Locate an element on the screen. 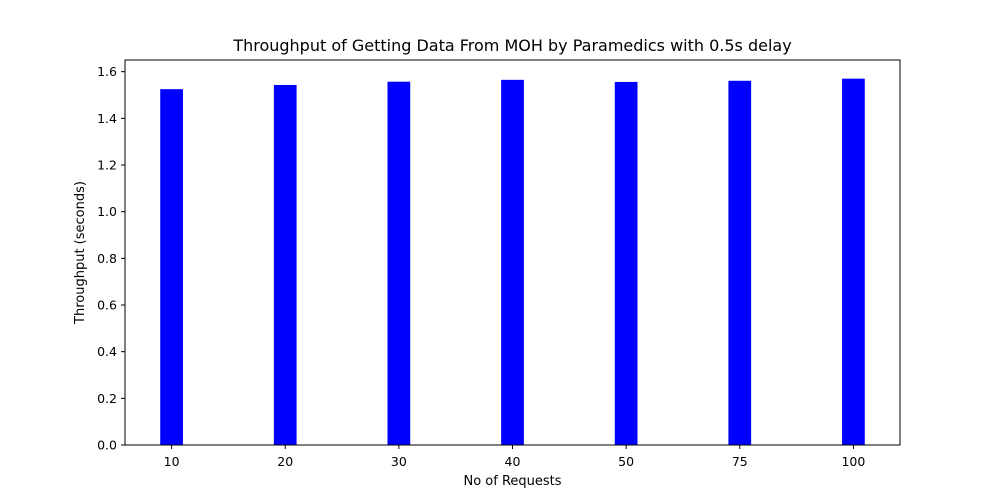  x-tick-label: 50 is located at coordinates (626, 461).